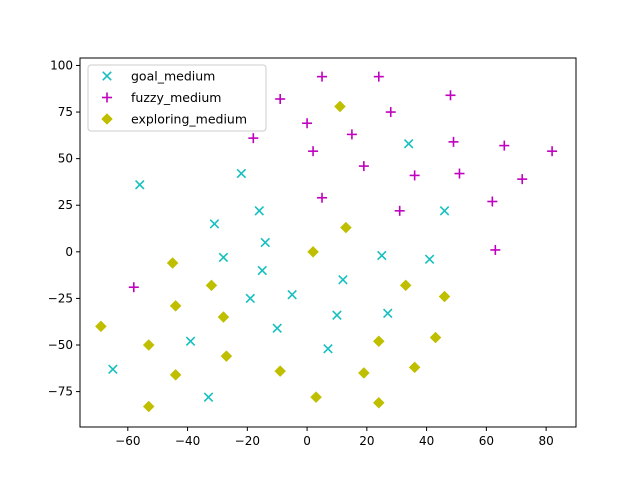 Image resolution: width=640 pixels, height=480 pixels. What do you see at coordinates (107, 97) in the screenshot?
I see `legend-marker-fuzzy_medium` at bounding box center [107, 97].